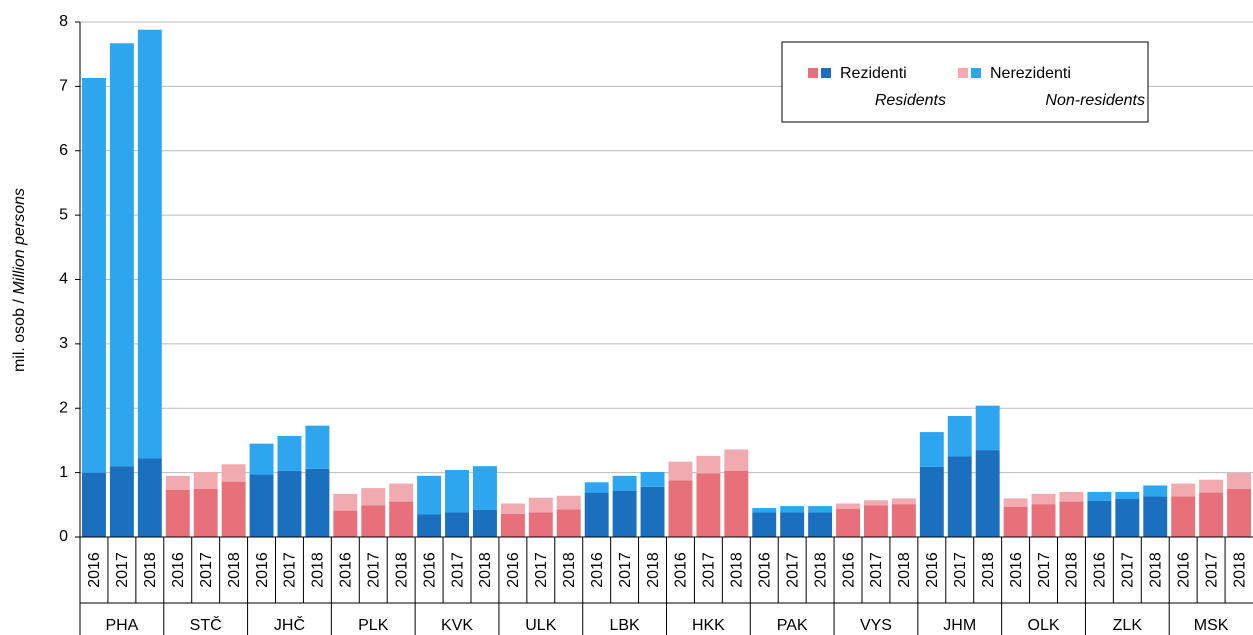 This screenshot has width=1253, height=635. Describe the element at coordinates (63, 279) in the screenshot. I see `y-tick-label: 4` at that location.